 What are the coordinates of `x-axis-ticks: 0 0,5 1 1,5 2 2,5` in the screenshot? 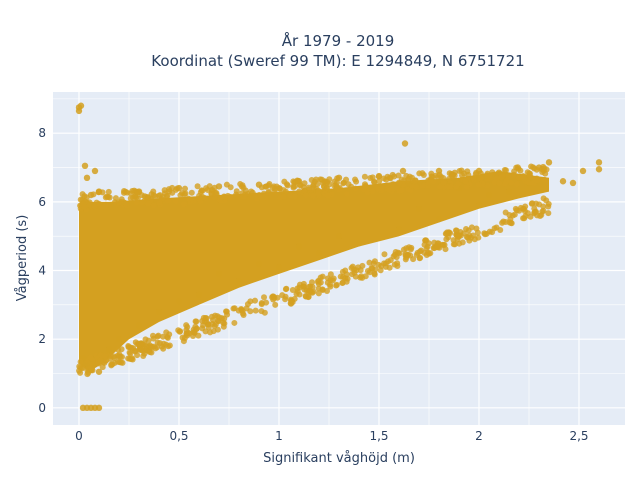 It's located at (331, 436).